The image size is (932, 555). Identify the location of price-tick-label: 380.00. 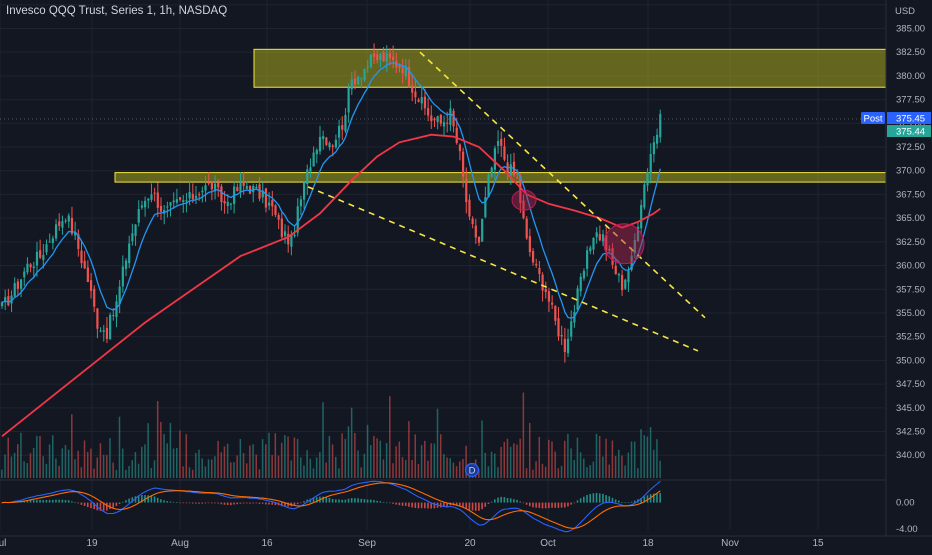
(910, 76).